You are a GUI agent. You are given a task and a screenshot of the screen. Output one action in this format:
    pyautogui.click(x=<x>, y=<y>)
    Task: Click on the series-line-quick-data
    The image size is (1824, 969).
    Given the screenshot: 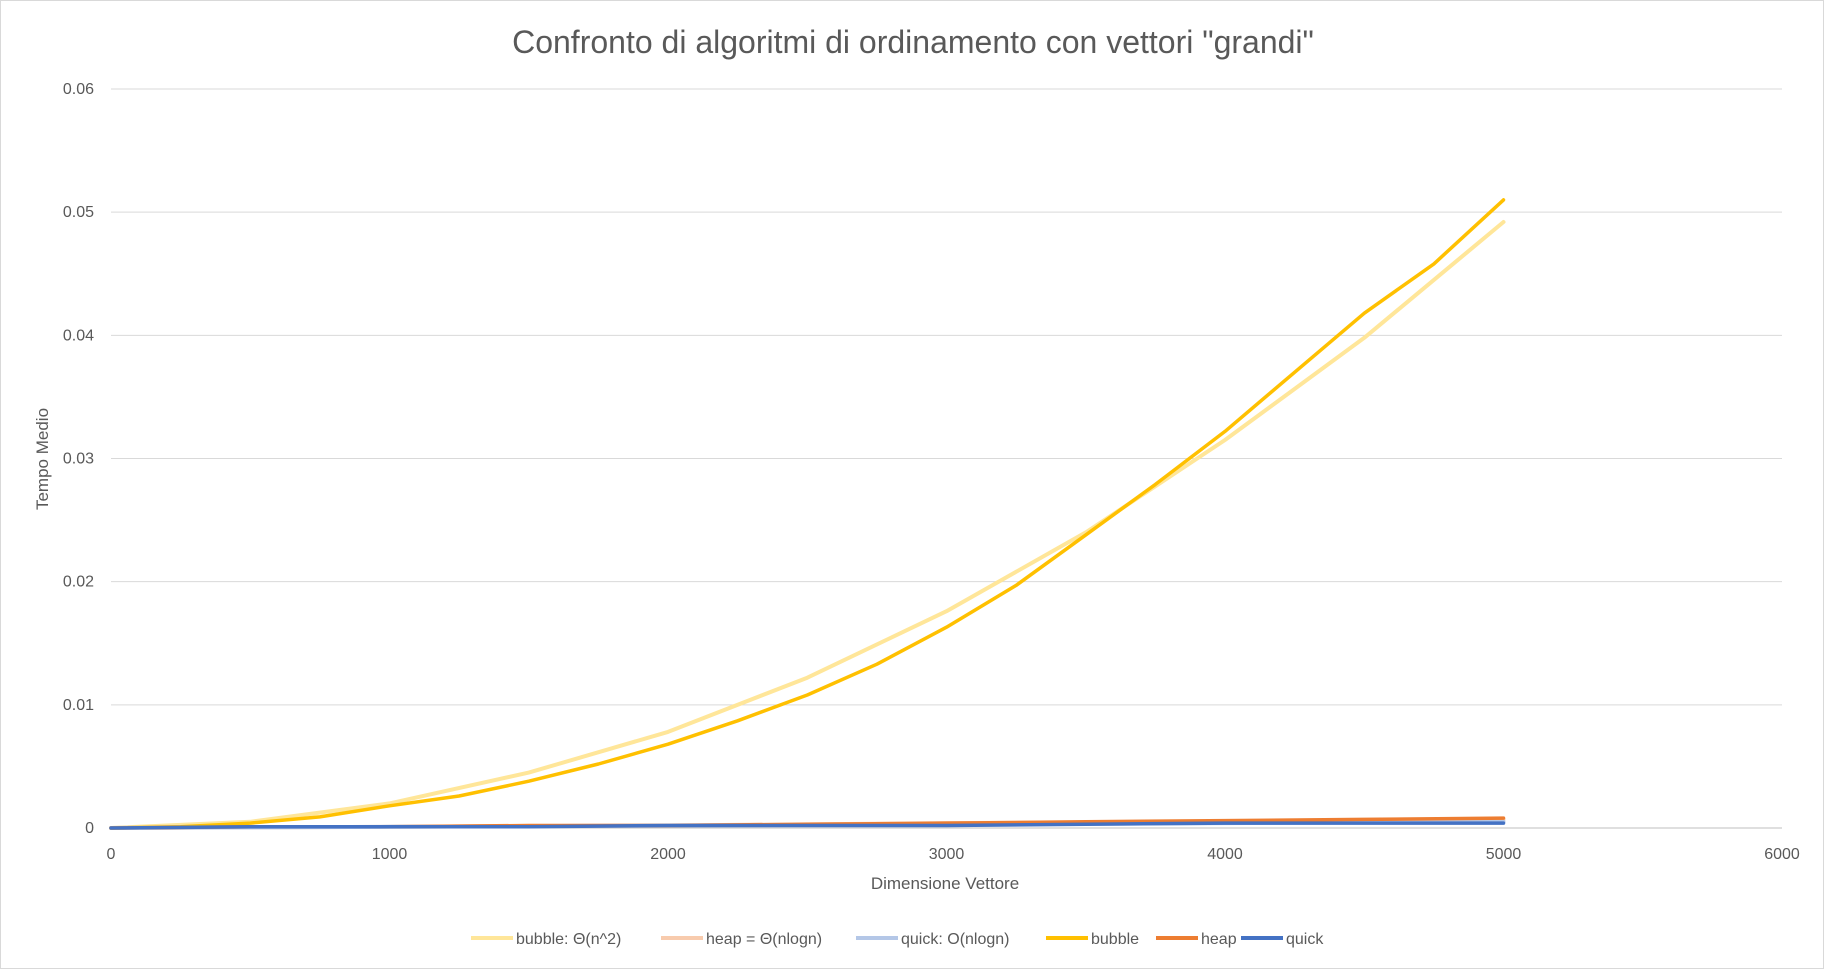 What is the action you would take?
    pyautogui.click(x=807, y=825)
    